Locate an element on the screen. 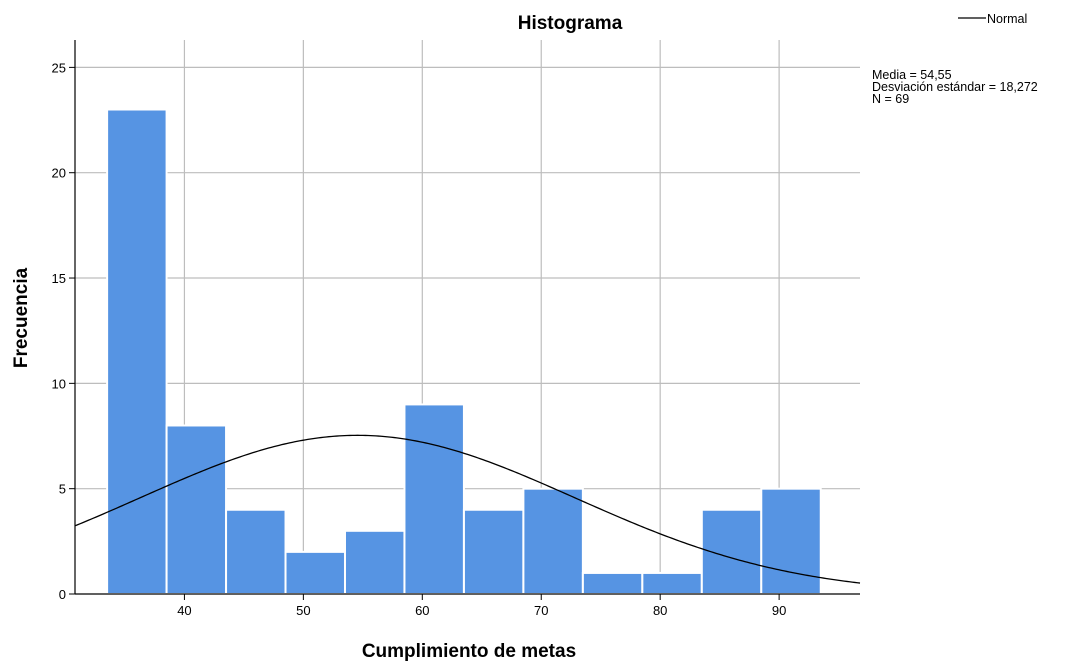 This screenshot has height=664, width=1074. y-axis-label: Frecuencia is located at coordinates (21, 317).